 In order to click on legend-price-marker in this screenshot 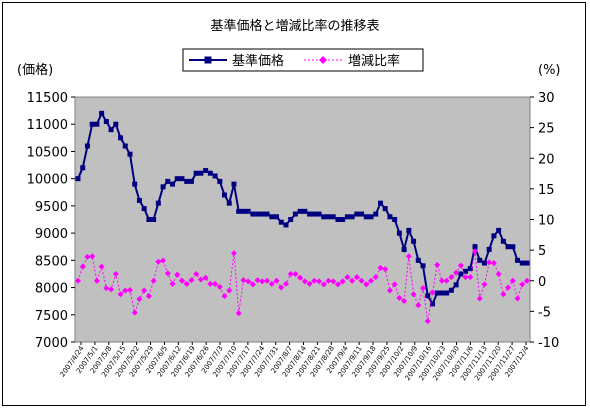, I will do `click(208, 60)`.